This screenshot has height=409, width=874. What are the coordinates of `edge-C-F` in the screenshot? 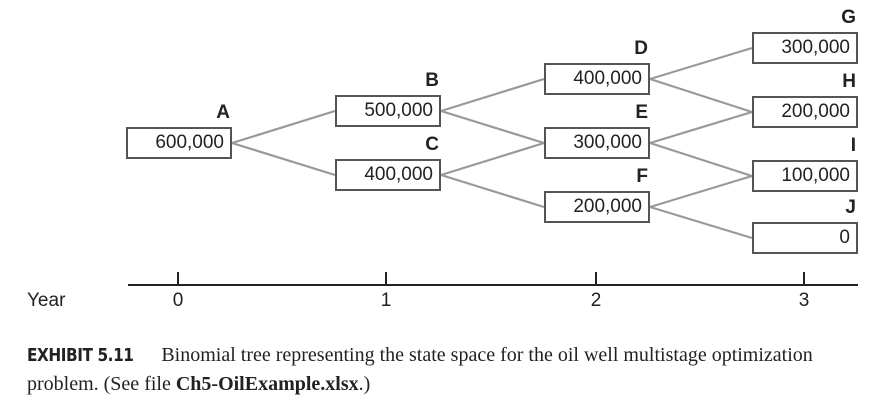 It's located at (492, 191).